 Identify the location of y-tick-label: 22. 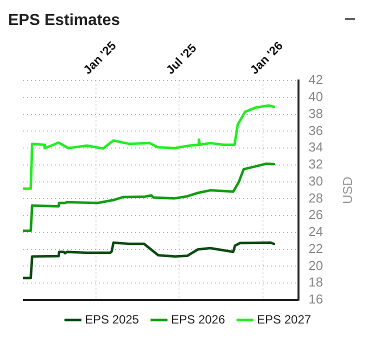
(316, 248).